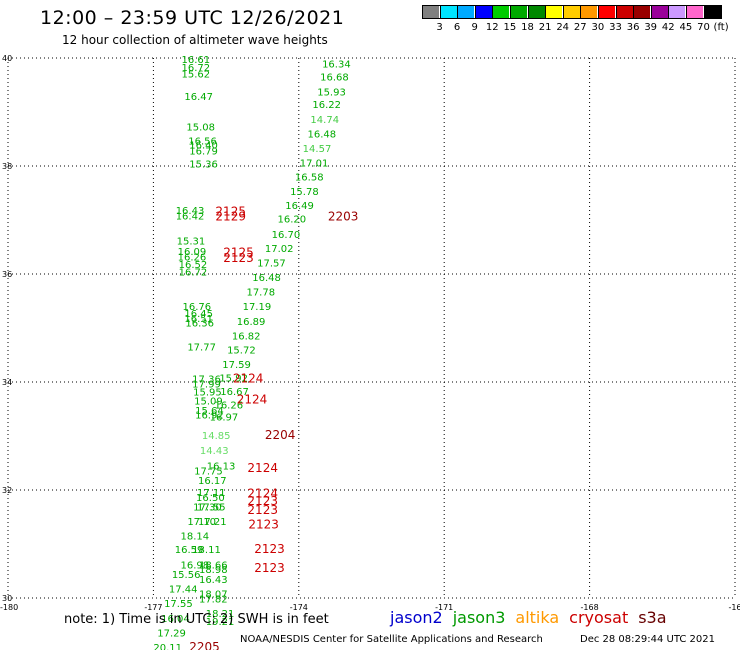 Image resolution: width=740 pixels, height=650 pixels. Describe the element at coordinates (241, 350) in the screenshot. I see `wave-height-value: 15.72` at that location.